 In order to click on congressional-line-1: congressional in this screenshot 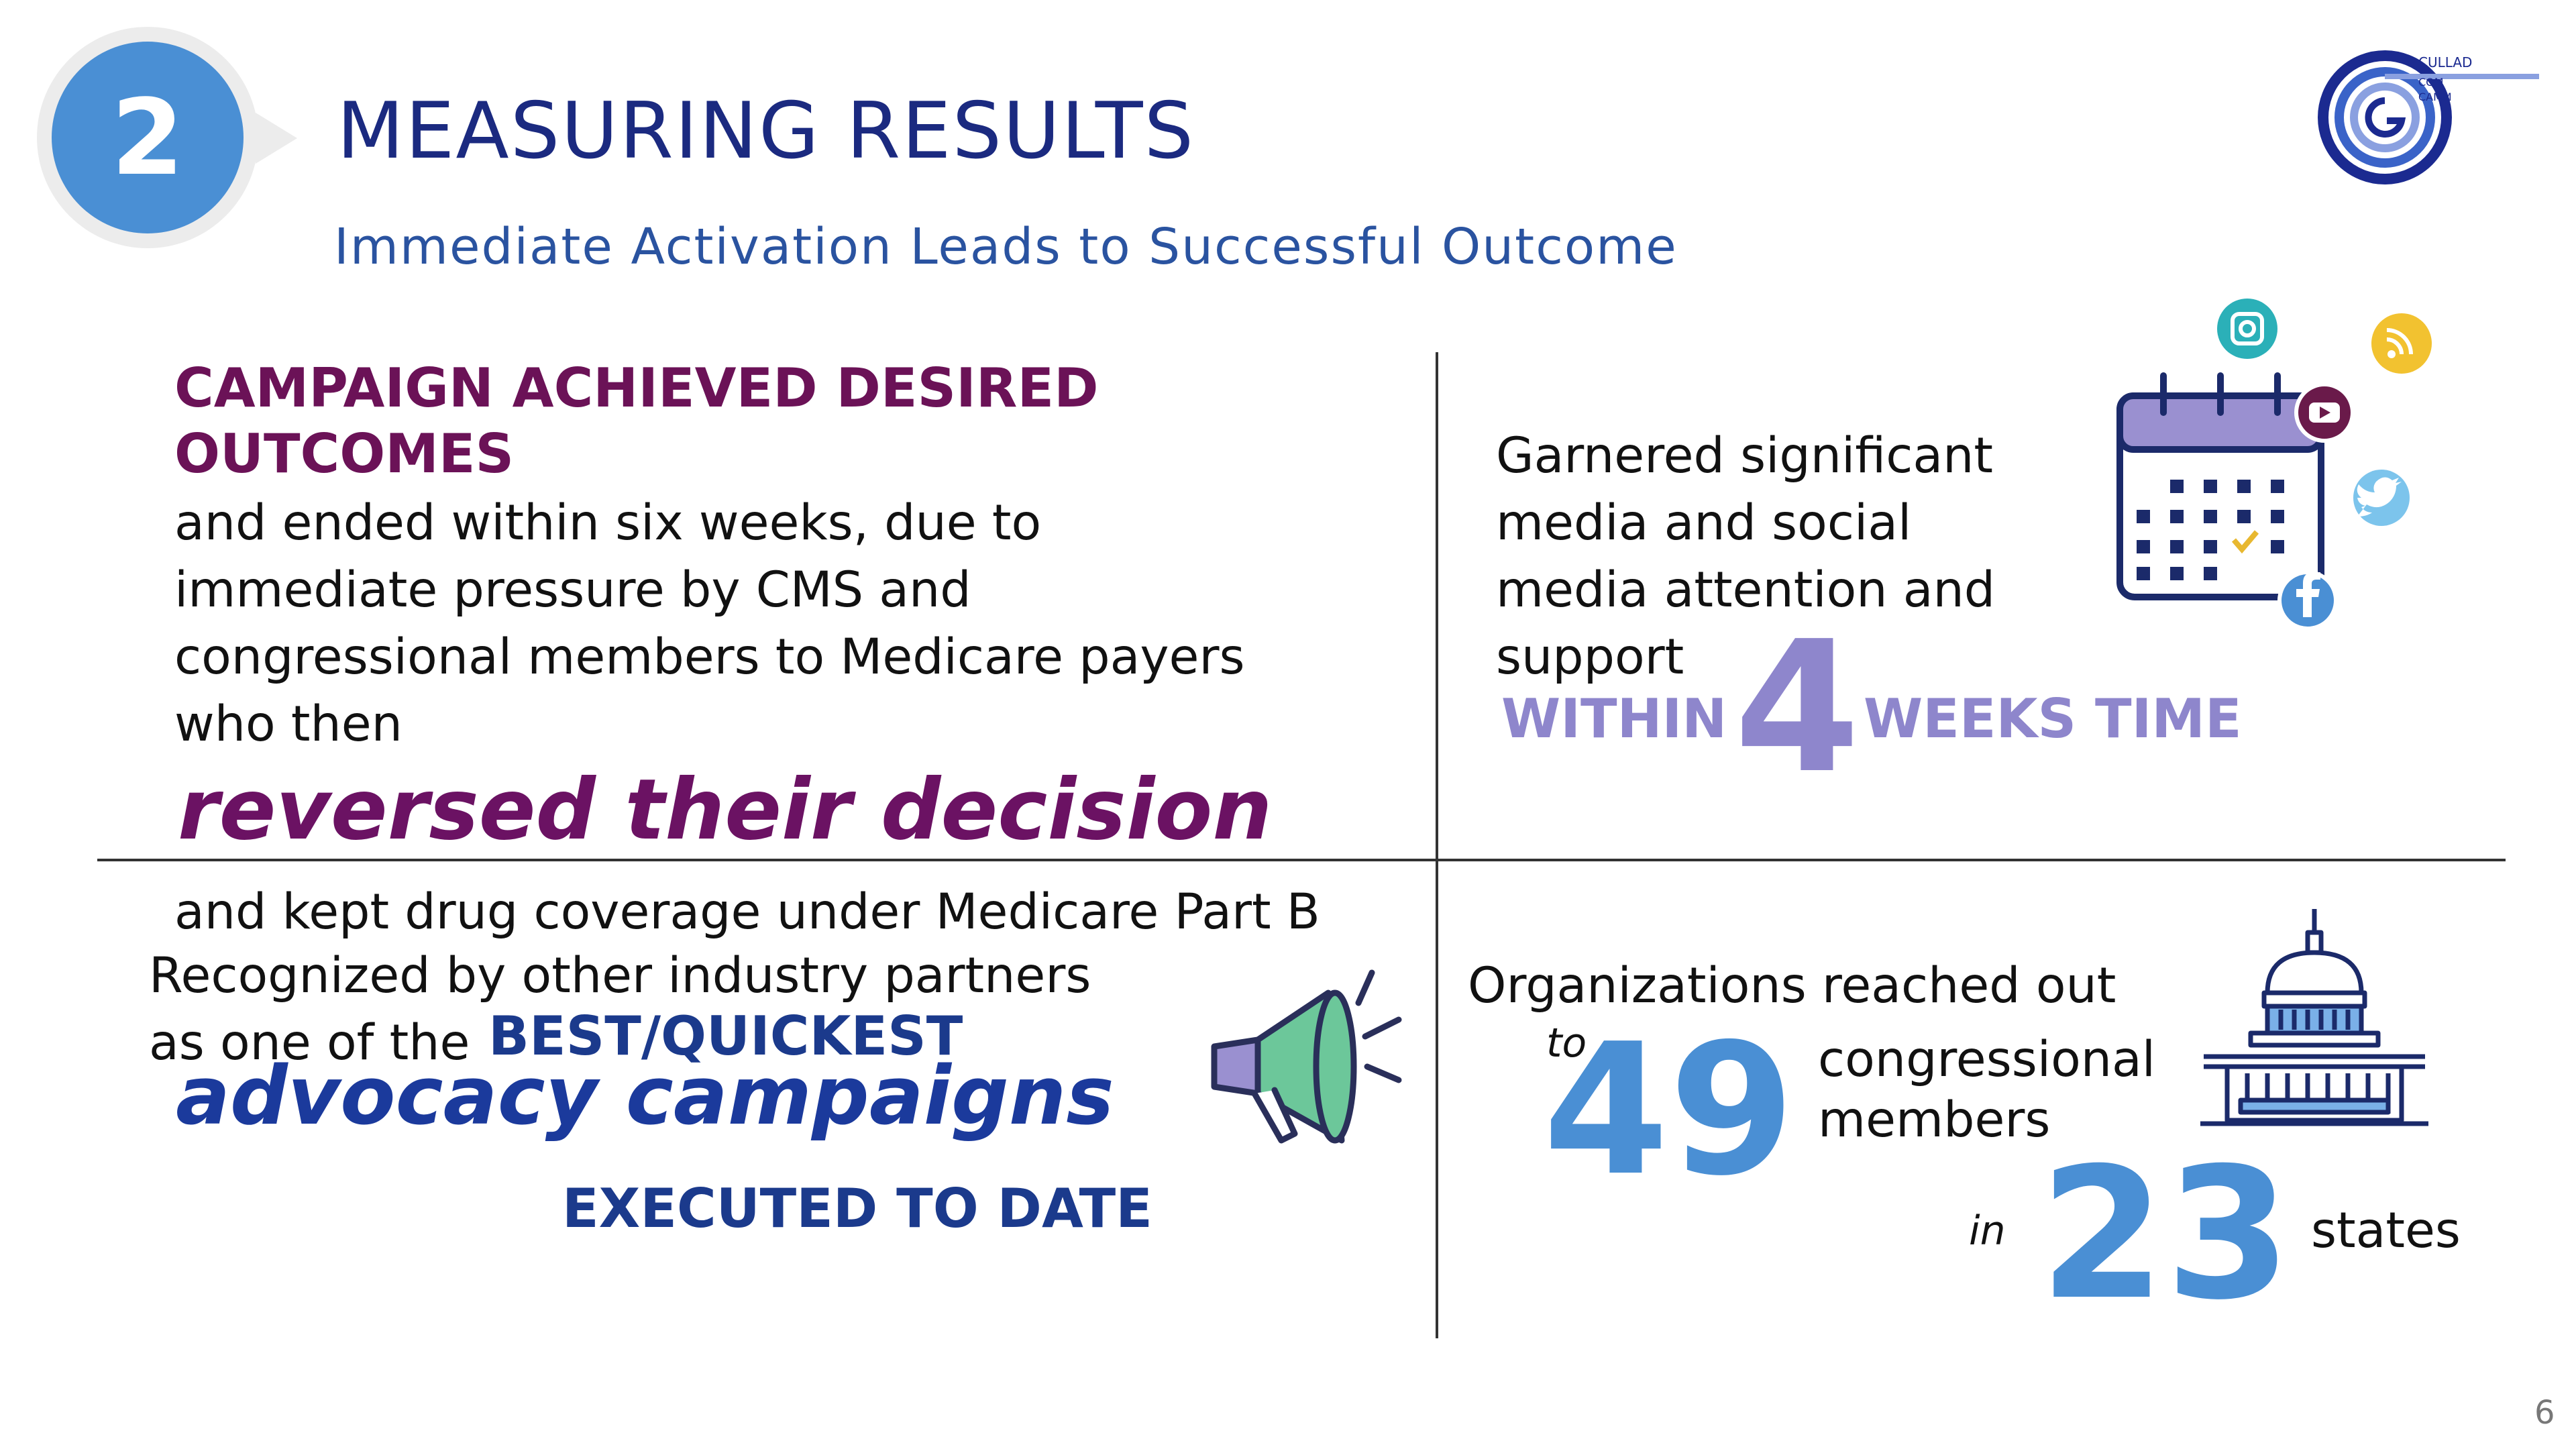, I will do `click(1987, 1059)`.